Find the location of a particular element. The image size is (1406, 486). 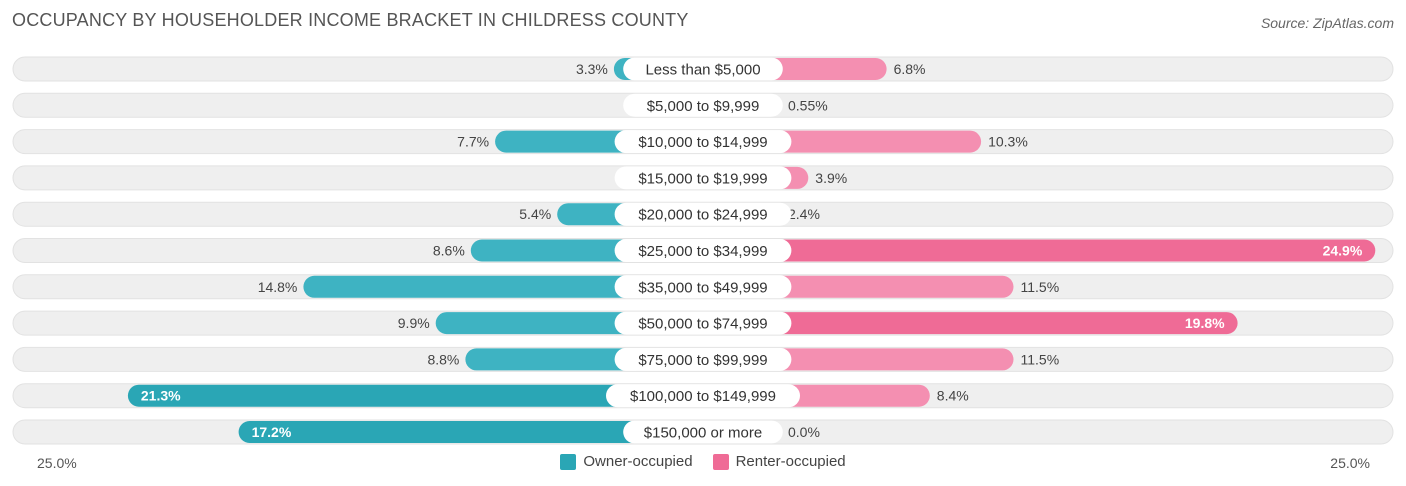

source-label: Source: ZipAtlas.com is located at coordinates (1327, 23).